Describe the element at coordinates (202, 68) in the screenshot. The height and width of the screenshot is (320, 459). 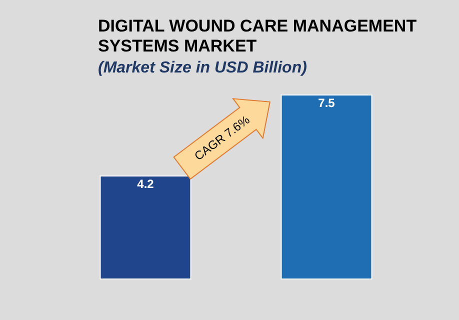
I see `chart-subtitle: (Market Size in USD Billion)` at that location.